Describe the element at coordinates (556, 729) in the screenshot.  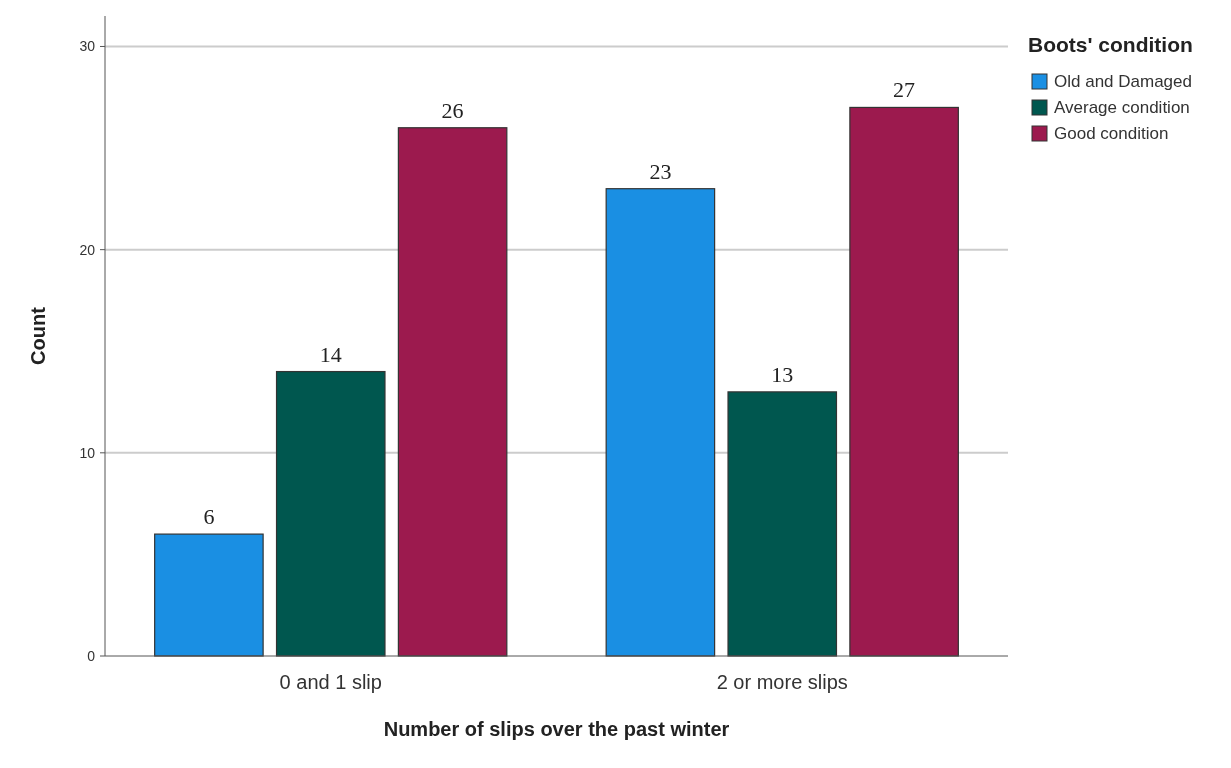
I see `x-axis-title: Number of slips over the past winter` at that location.